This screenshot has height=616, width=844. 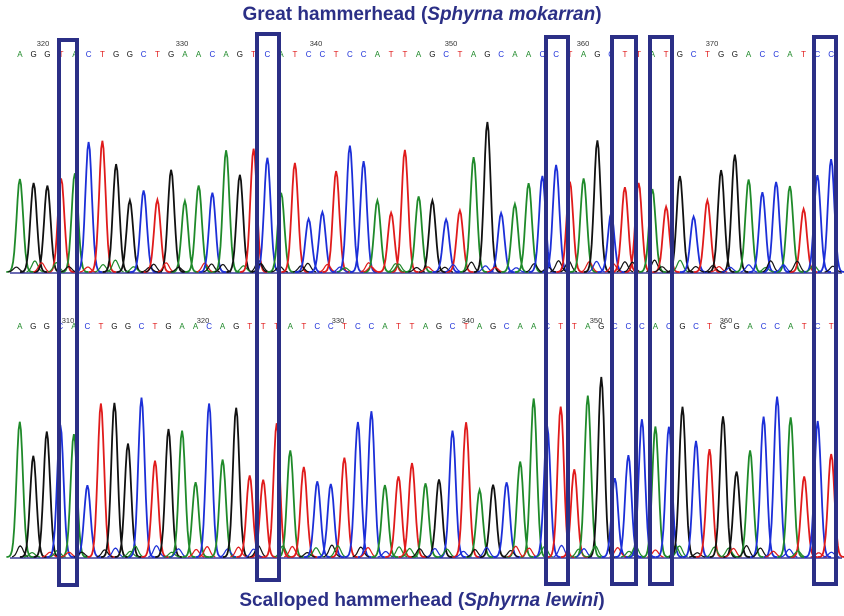 What do you see at coordinates (422, 15) in the screenshot?
I see `top-species-title: Great hammerhead (Sphyrna mokarran)` at bounding box center [422, 15].